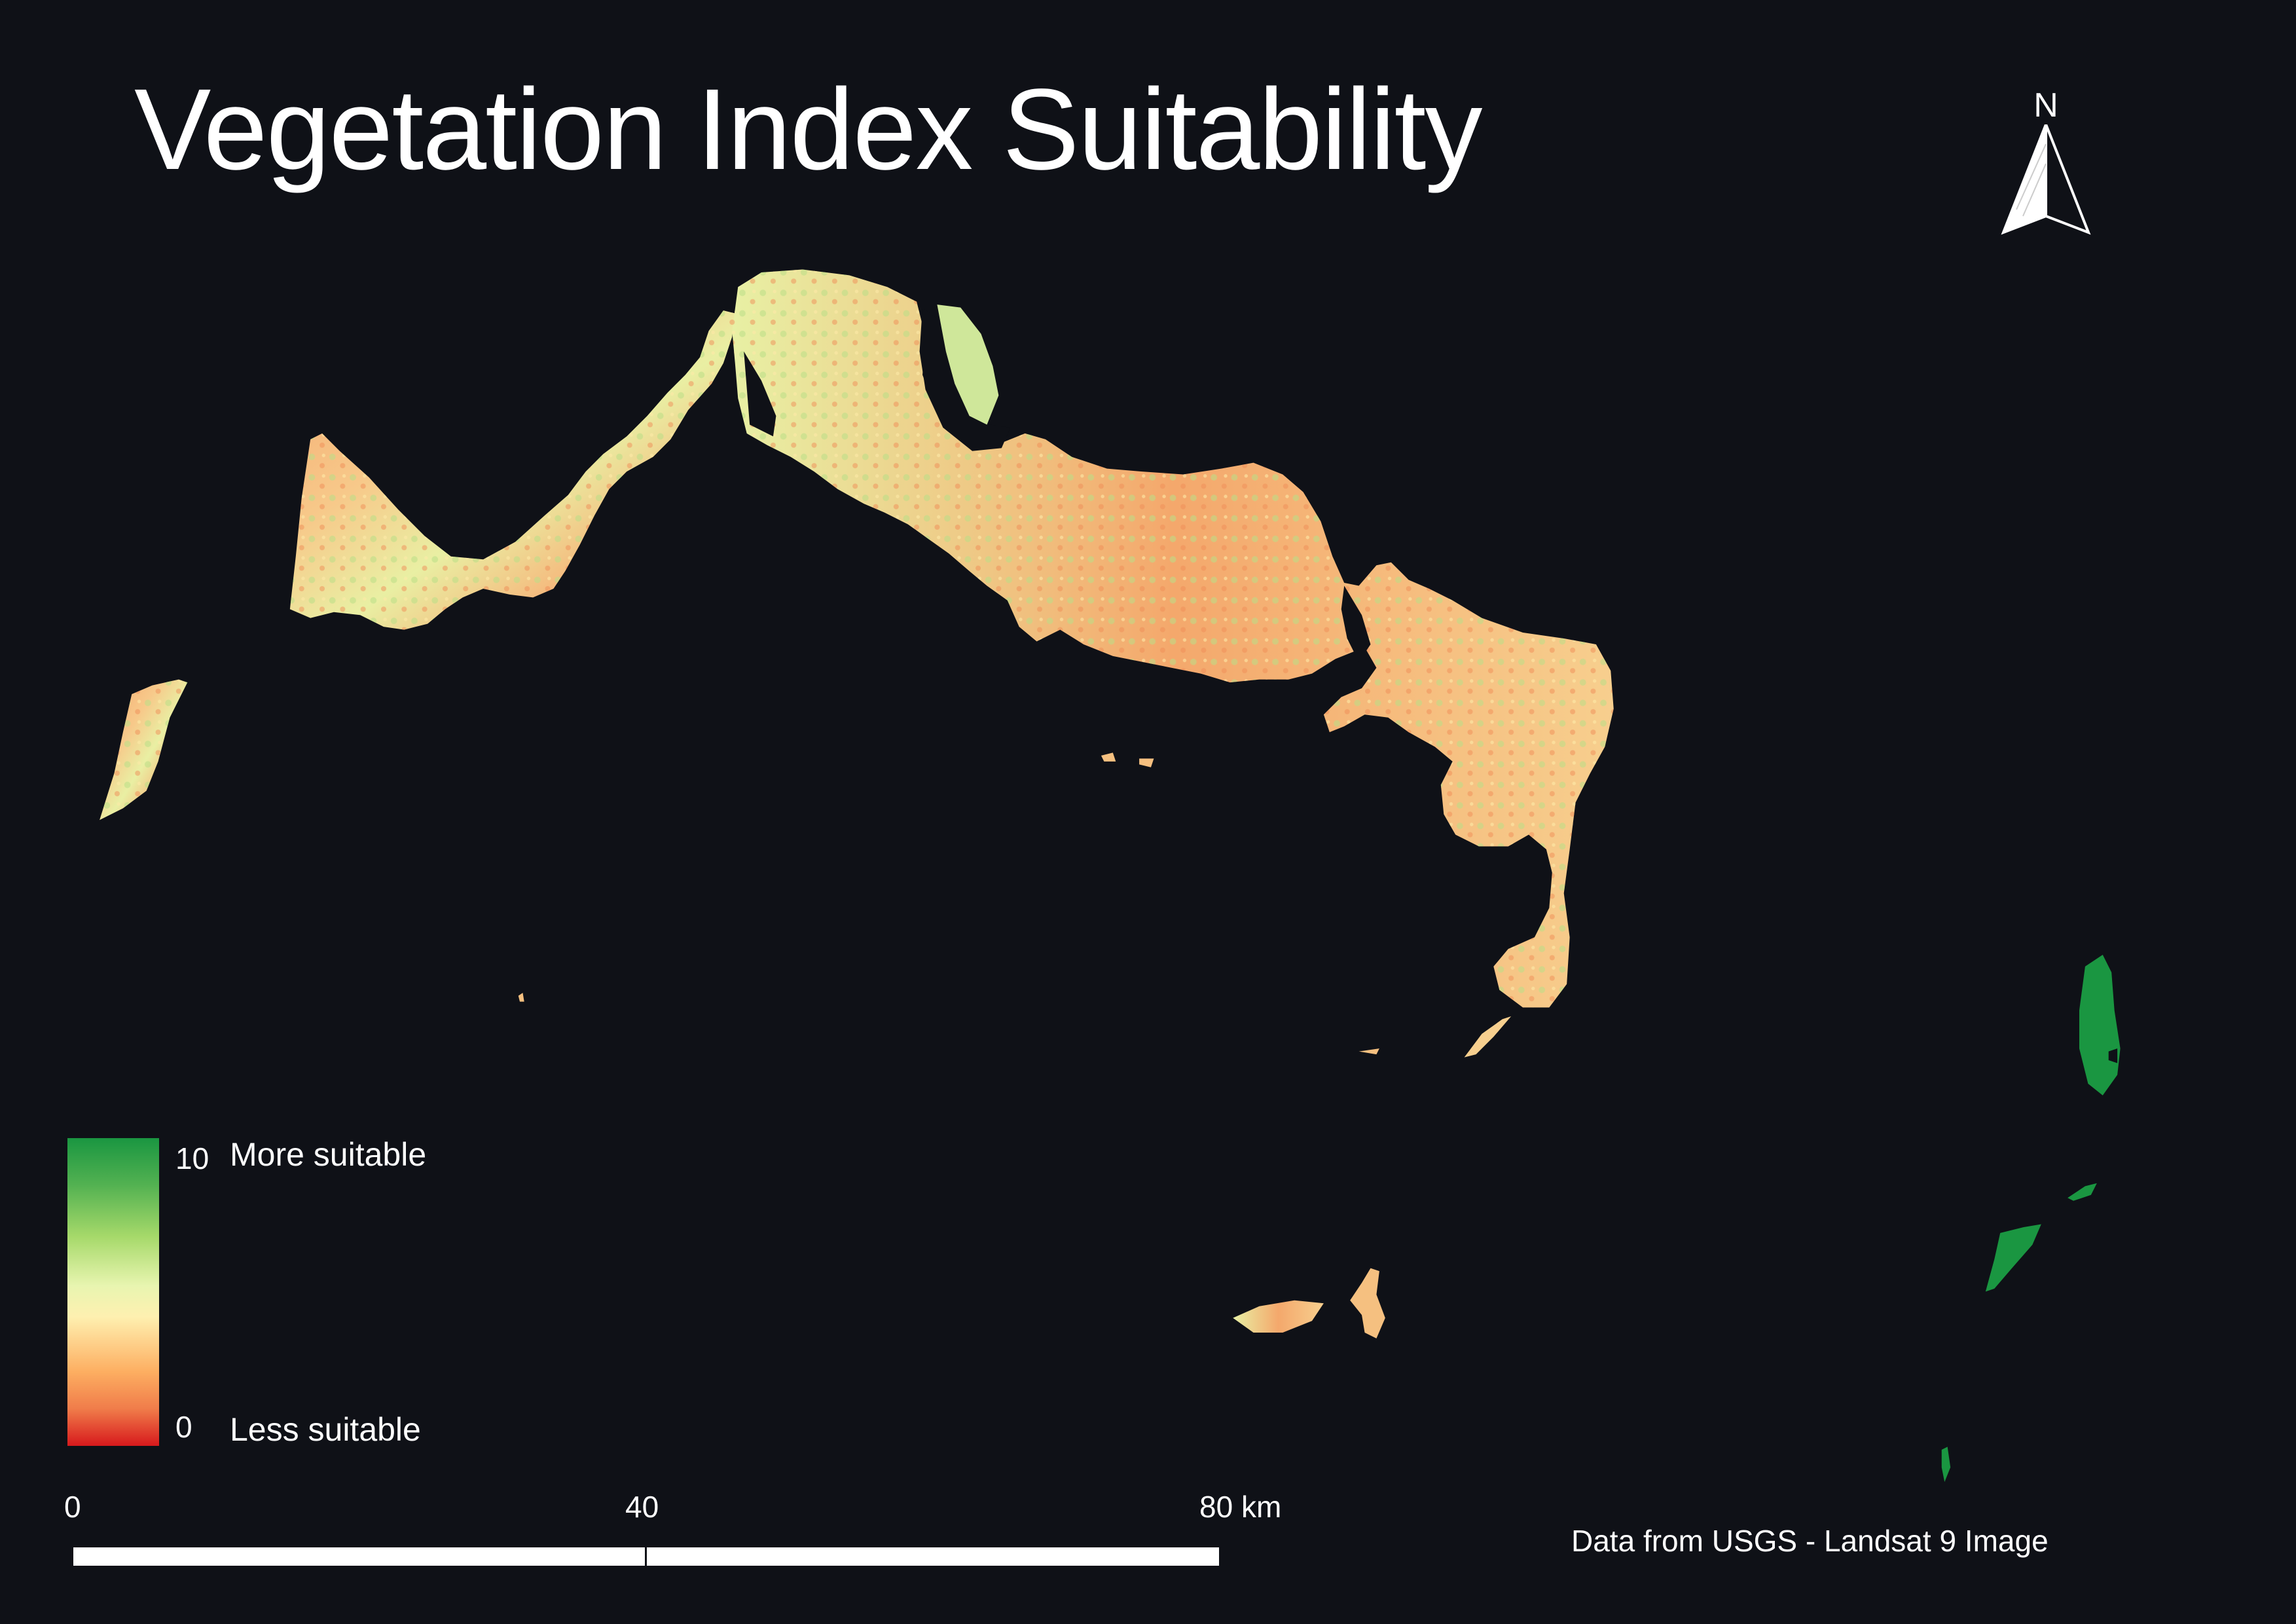  I want to click on island-grand-turk, so click(2100, 1025).